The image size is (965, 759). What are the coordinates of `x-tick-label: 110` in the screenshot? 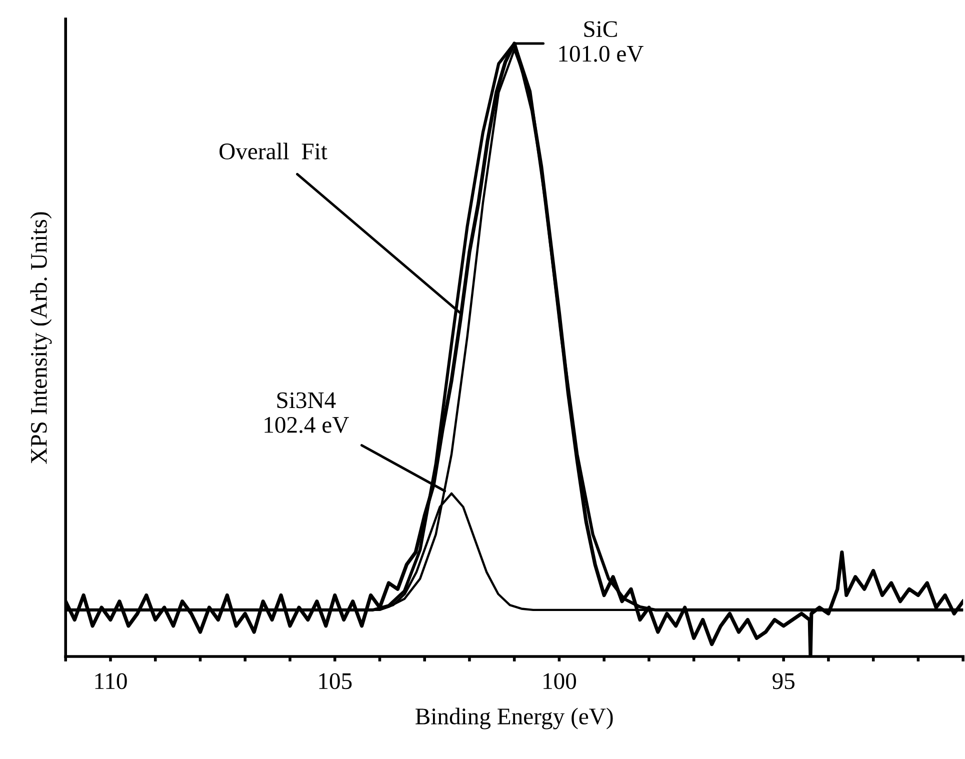 It's located at (111, 681).